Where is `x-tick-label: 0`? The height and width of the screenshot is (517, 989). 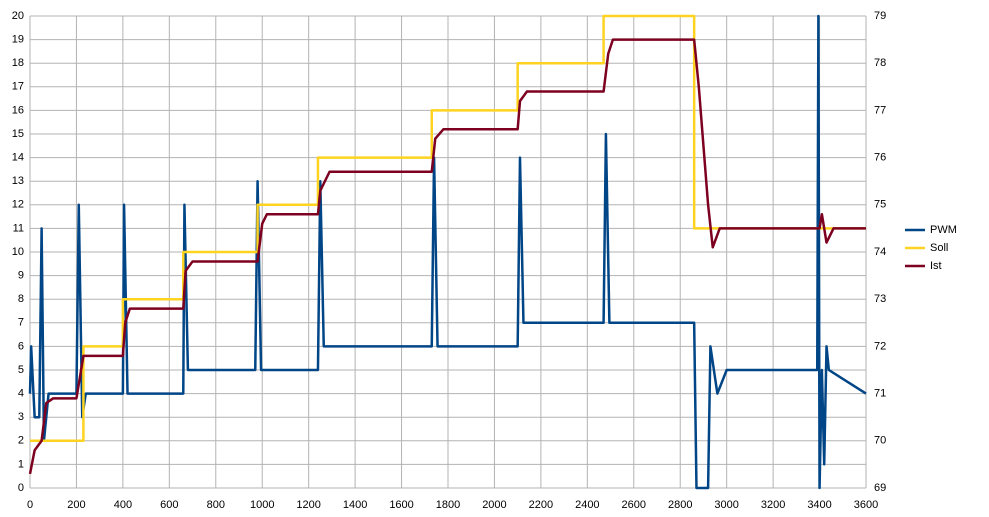 x-tick-label: 0 is located at coordinates (30, 505).